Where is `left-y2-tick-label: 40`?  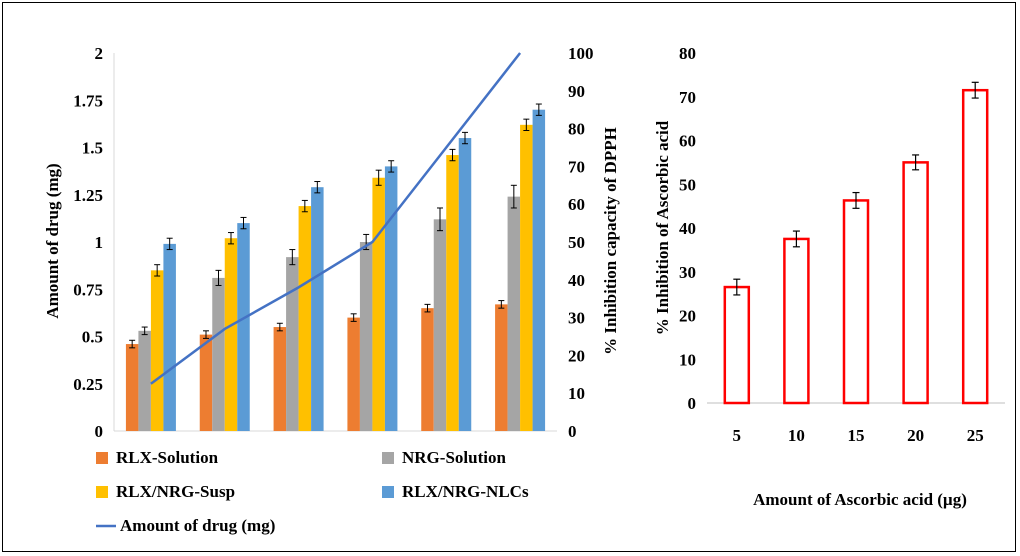
left-y2-tick-label: 40 is located at coordinates (576, 280).